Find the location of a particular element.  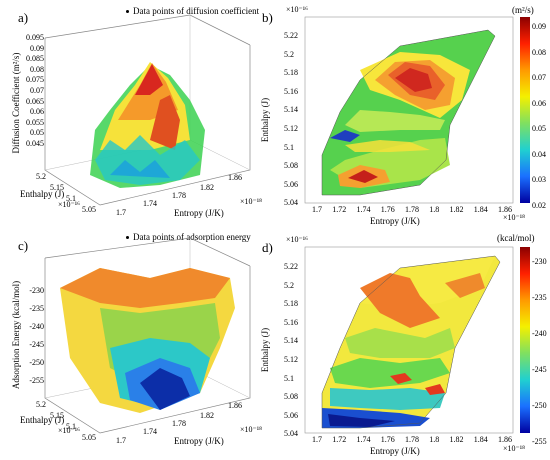

panel-a-xtick: 1.74 is located at coordinates (150, 203).